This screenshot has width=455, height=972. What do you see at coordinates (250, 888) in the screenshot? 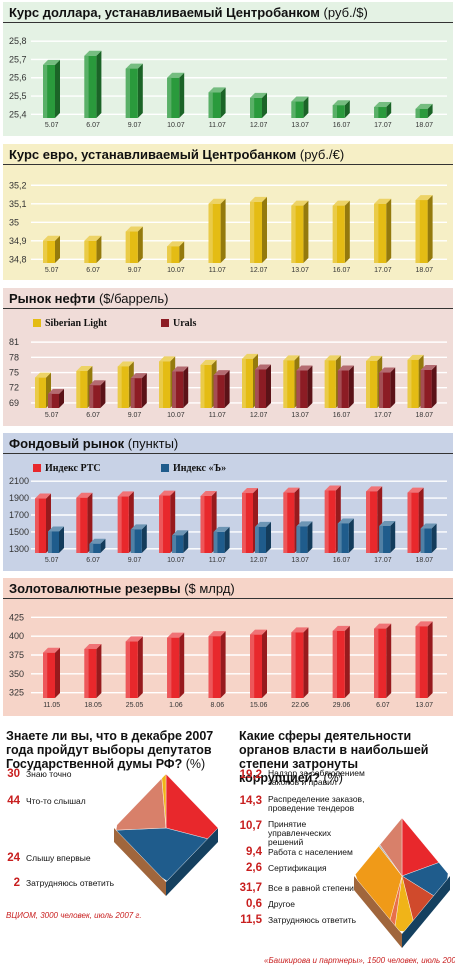
I see `corruption-value-6: 31,7` at bounding box center [250, 888].